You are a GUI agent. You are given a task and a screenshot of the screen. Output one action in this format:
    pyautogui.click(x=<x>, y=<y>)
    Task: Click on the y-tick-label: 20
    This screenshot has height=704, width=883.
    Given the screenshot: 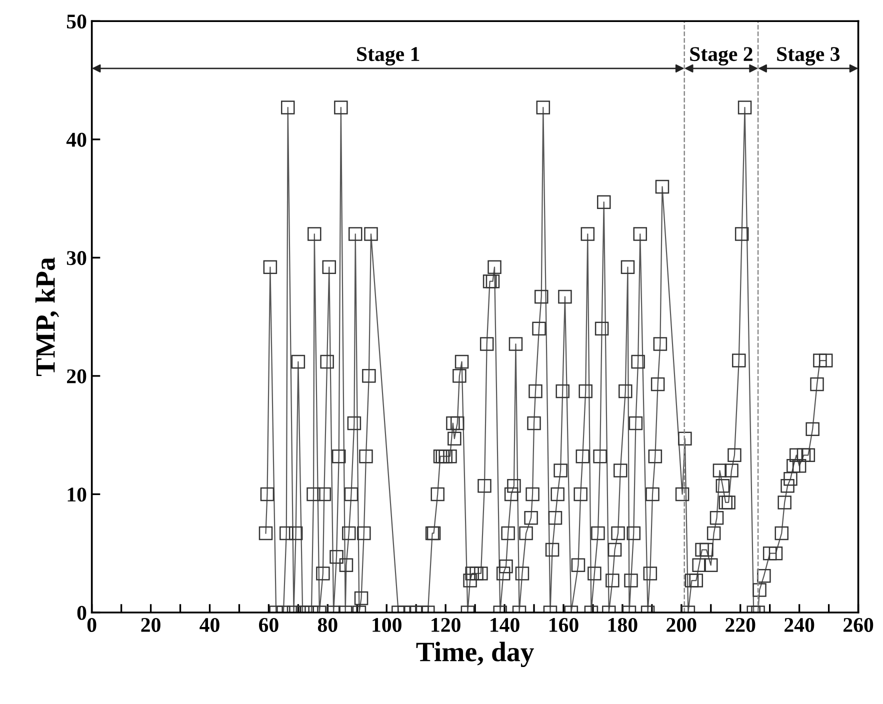 What is the action you would take?
    pyautogui.click(x=76, y=376)
    